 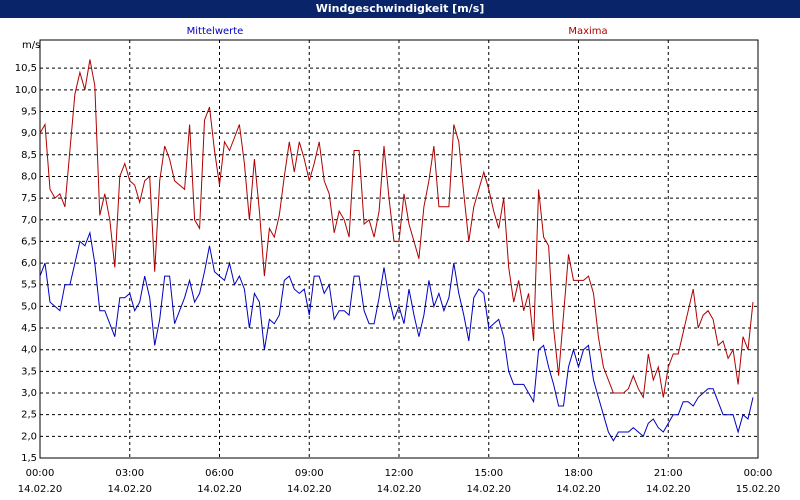 What do you see at coordinates (29, 220) in the screenshot?
I see `y-tick-label: 7,0` at bounding box center [29, 220].